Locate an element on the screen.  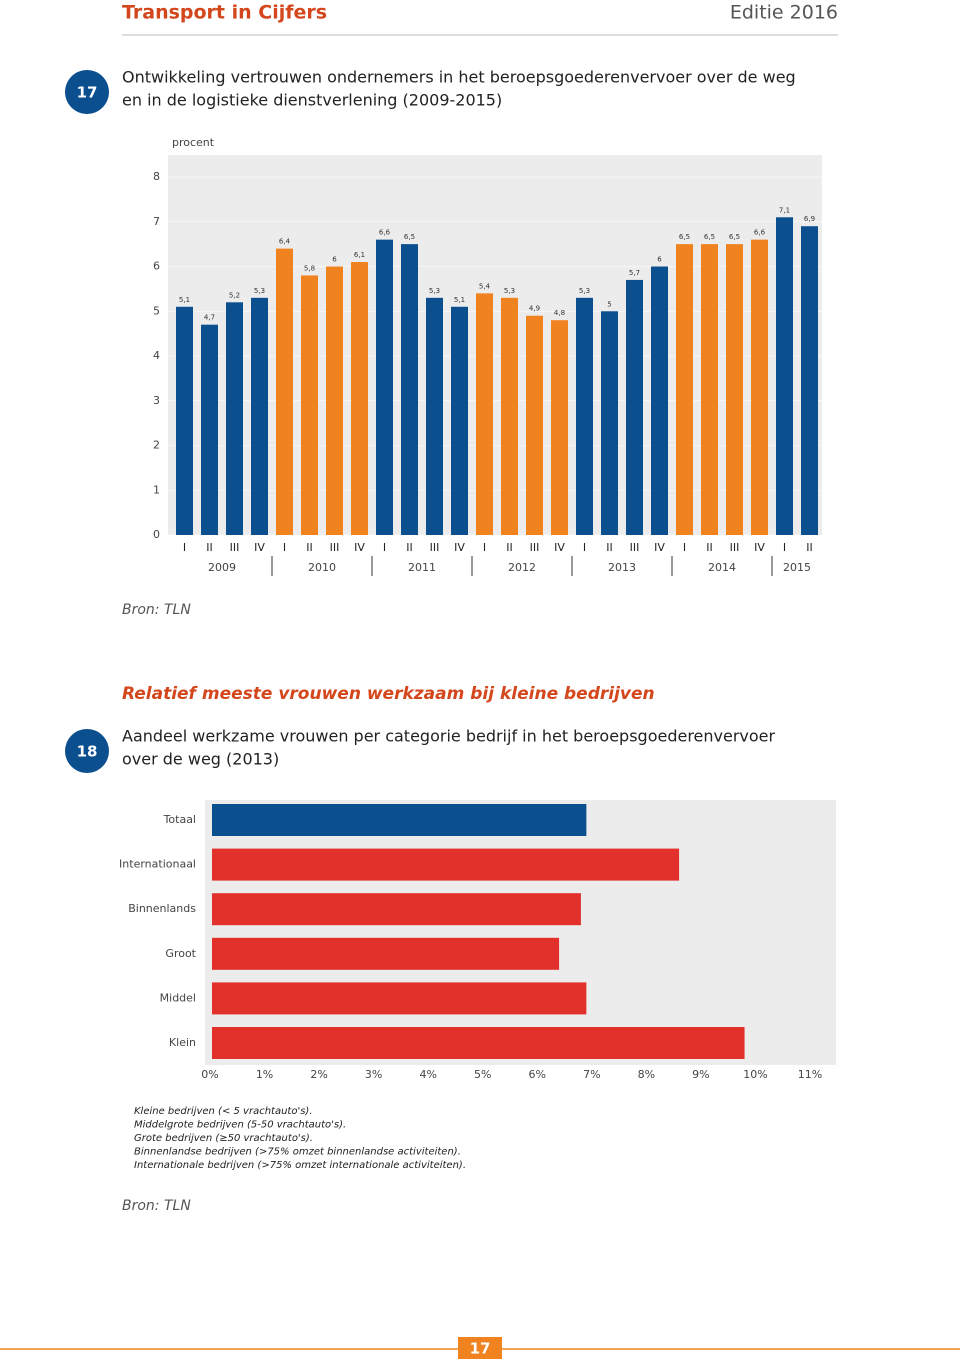
page-number-box is located at coordinates (480, 1348).